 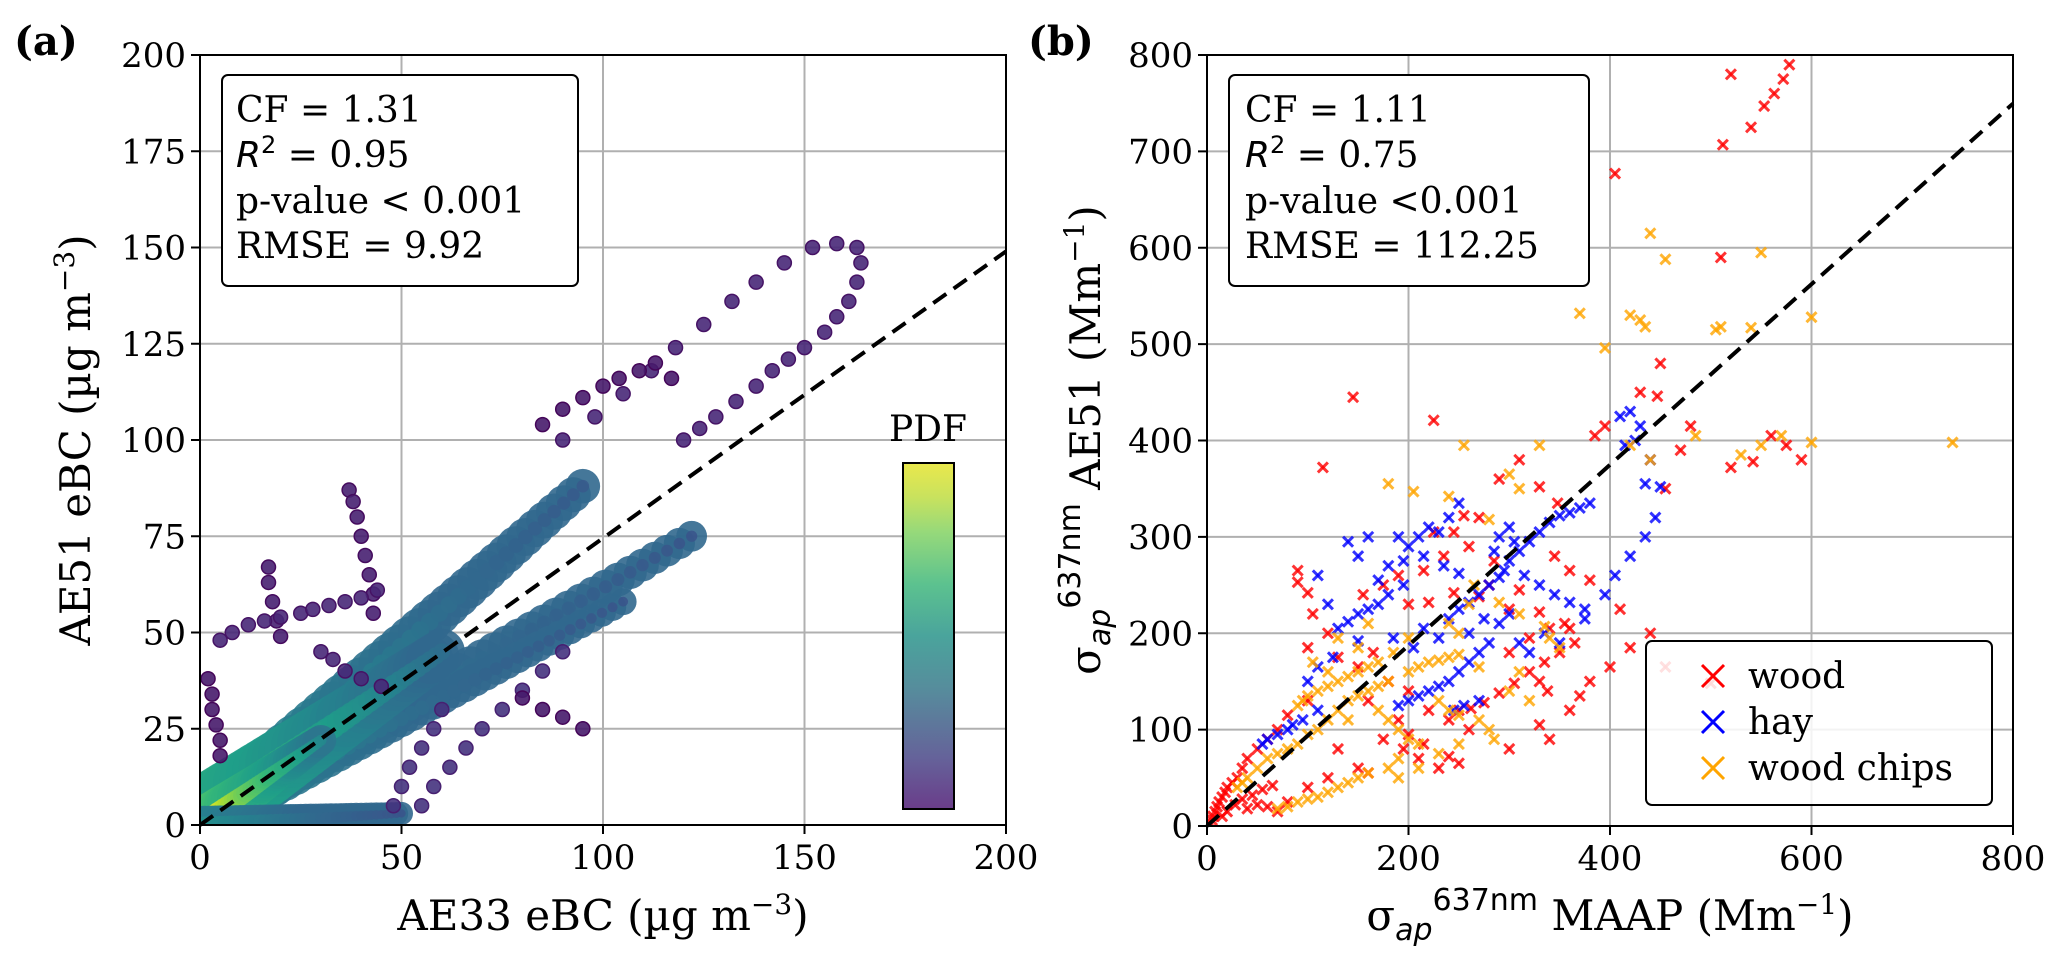 What do you see at coordinates (1074, 242) in the screenshot?
I see `y-unit-sup: −1` at bounding box center [1074, 242].